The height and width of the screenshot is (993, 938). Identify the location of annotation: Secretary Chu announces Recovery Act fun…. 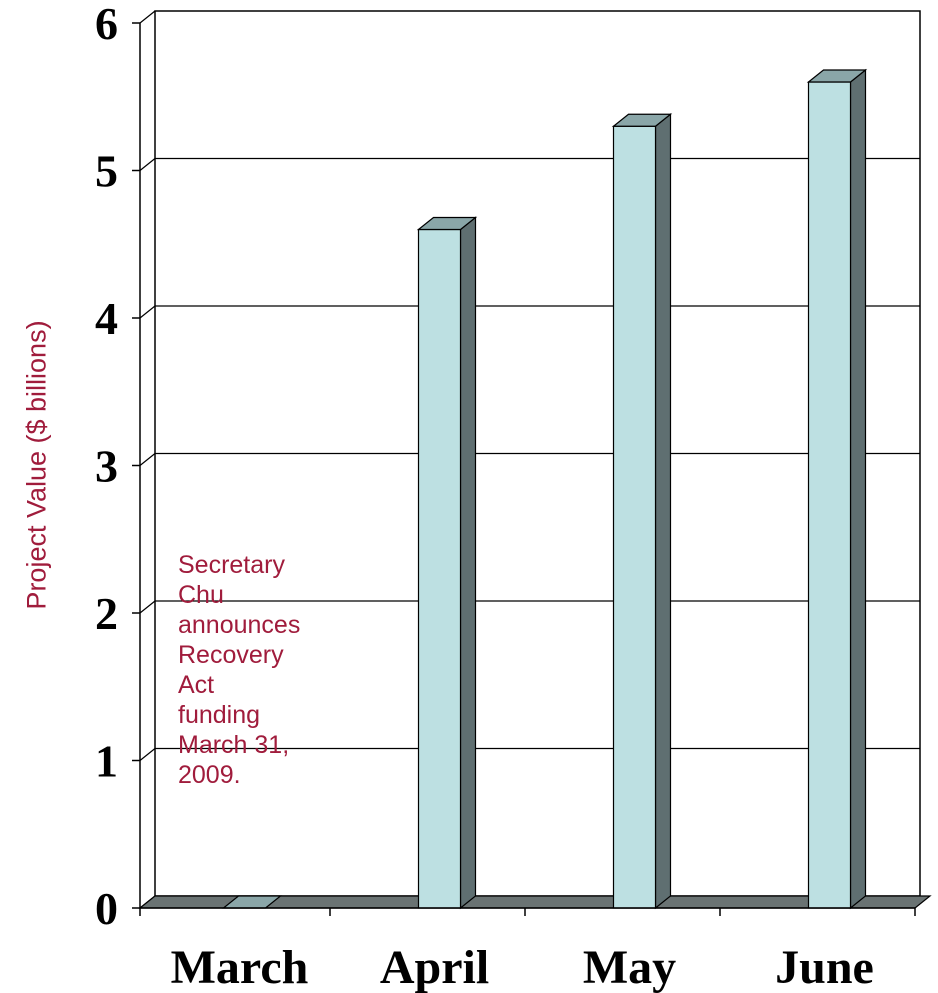
(263, 670).